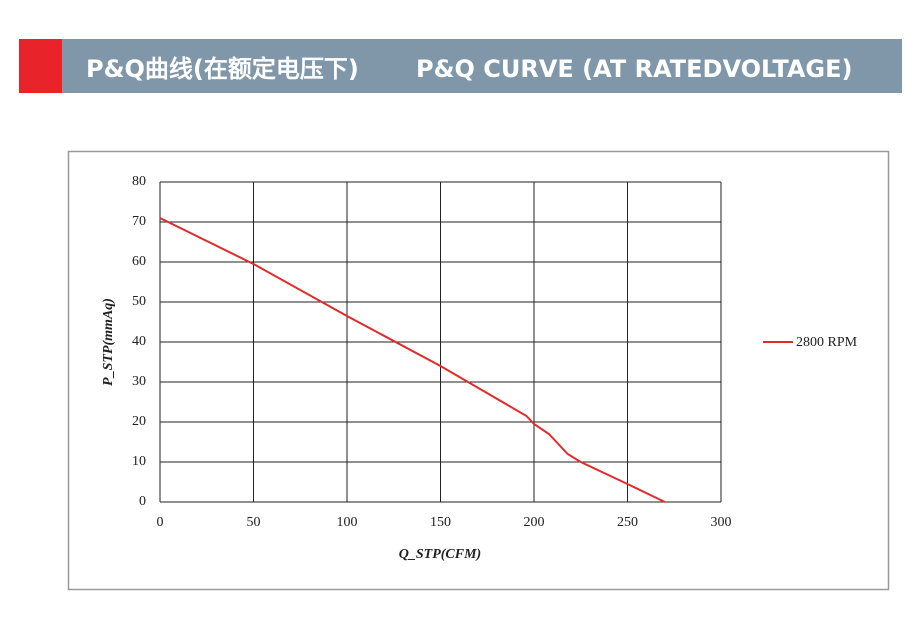 The image size is (920, 631). Describe the element at coordinates (721, 522) in the screenshot. I see `x-tick-label: 300` at that location.